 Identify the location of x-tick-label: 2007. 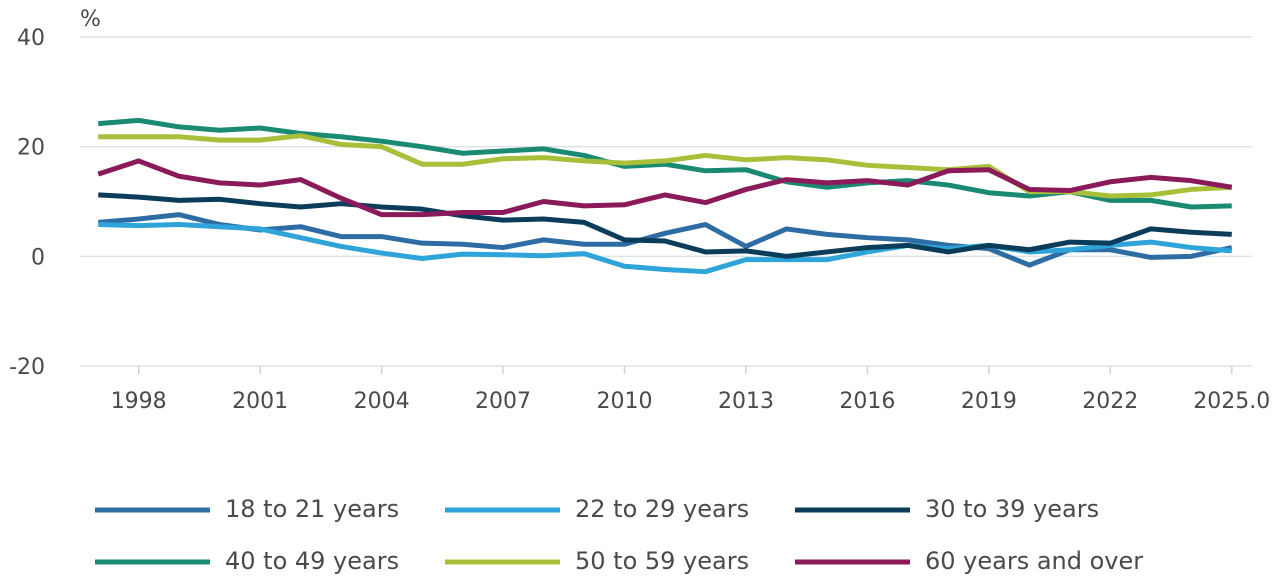
(503, 401).